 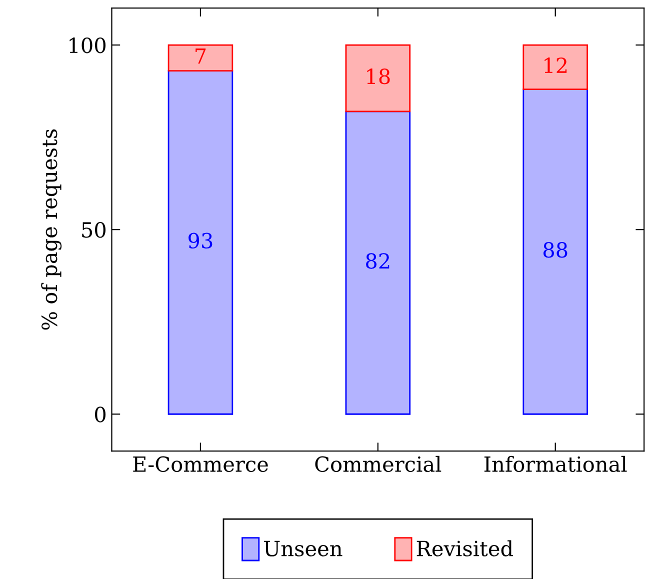 I want to click on x-tick-label: Informational, so click(x=555, y=464).